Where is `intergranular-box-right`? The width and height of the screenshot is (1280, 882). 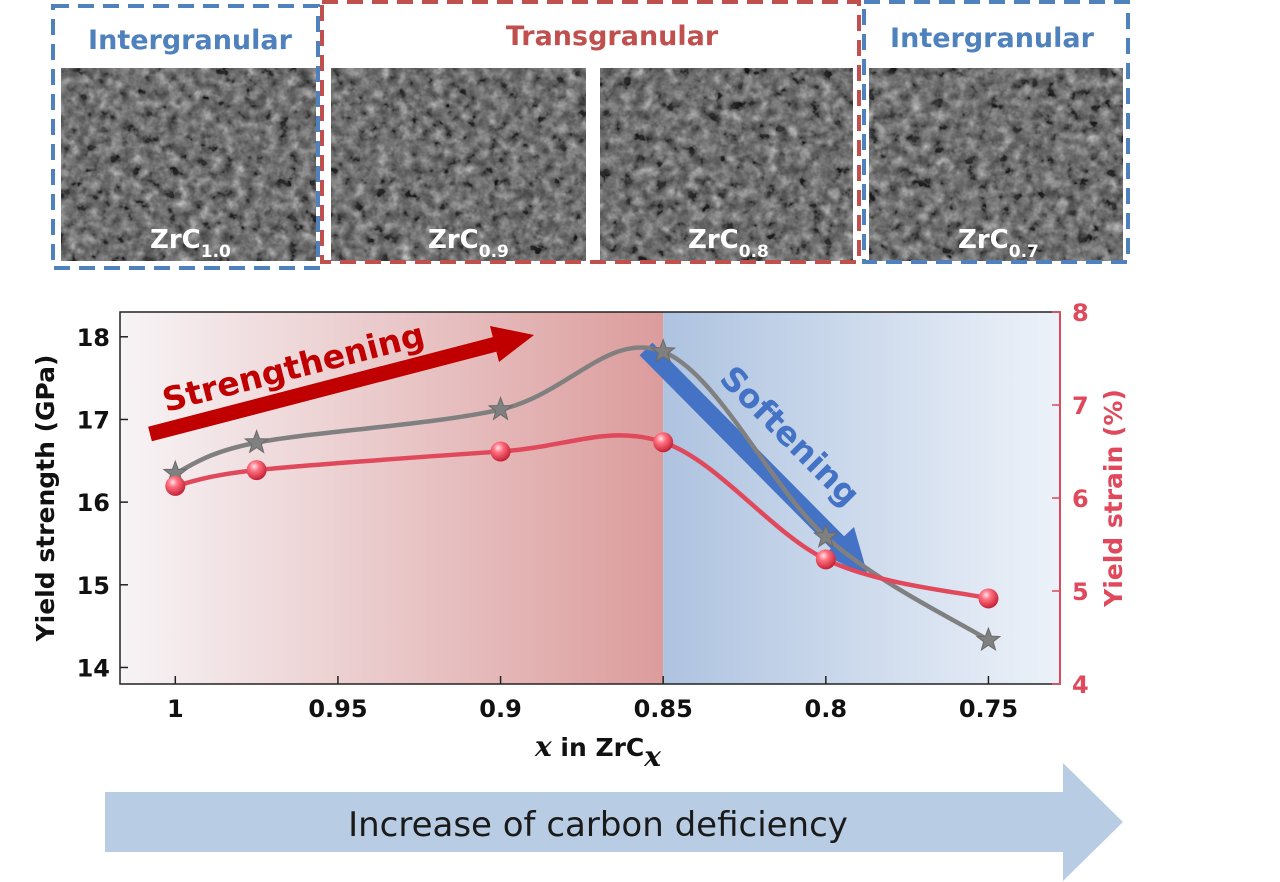
intergranular-box-right is located at coordinates (996, 132).